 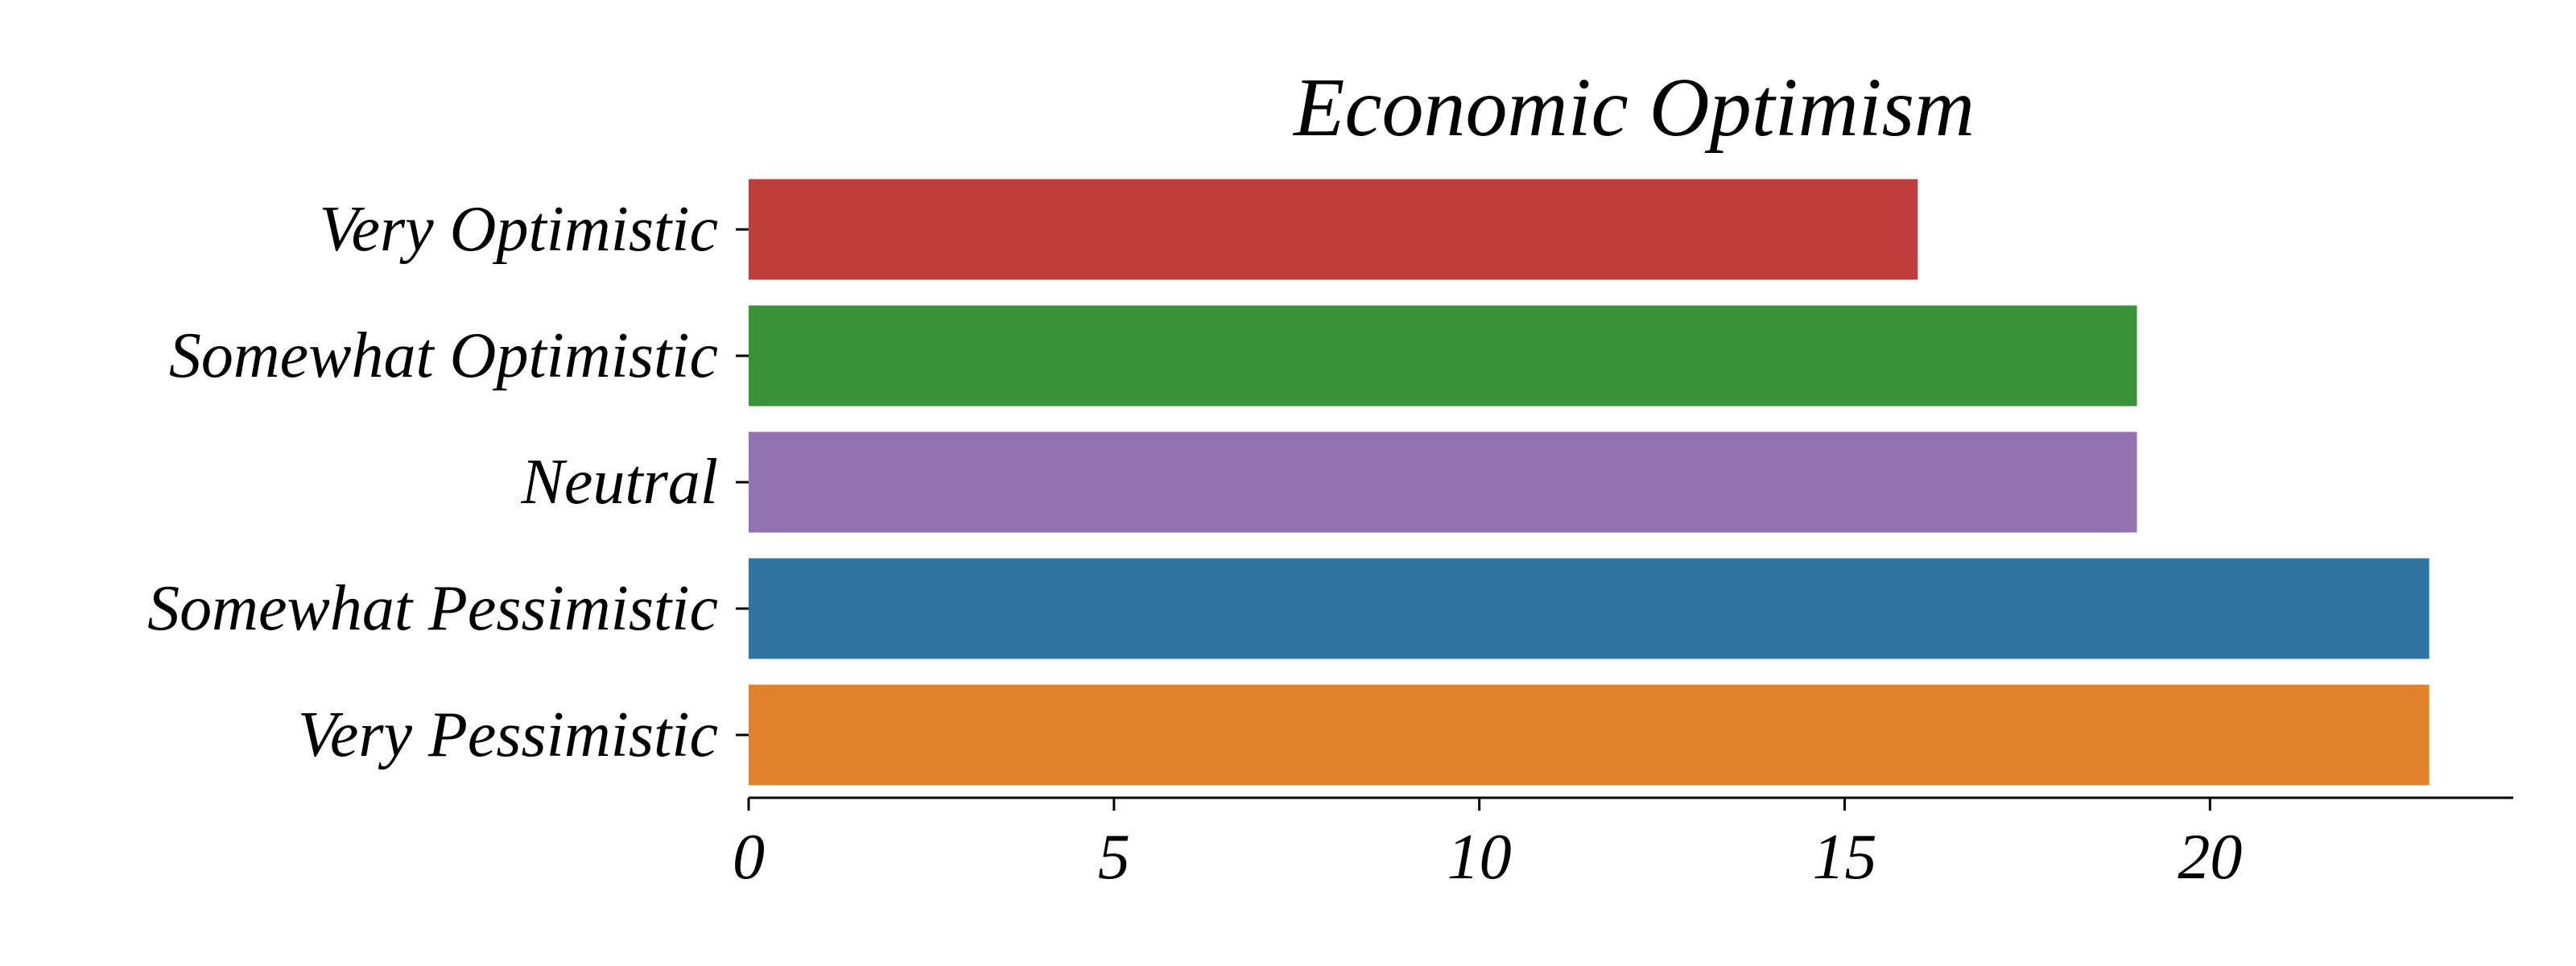 I want to click on y-tick-label: Somewhat Optimistic, so click(x=443, y=355).